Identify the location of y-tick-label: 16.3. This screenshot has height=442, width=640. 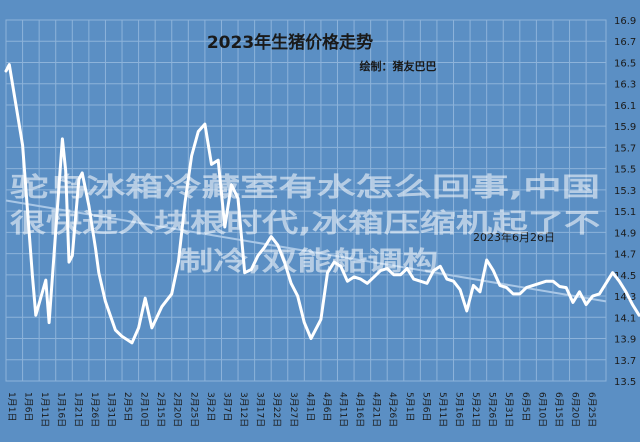
(625, 85).